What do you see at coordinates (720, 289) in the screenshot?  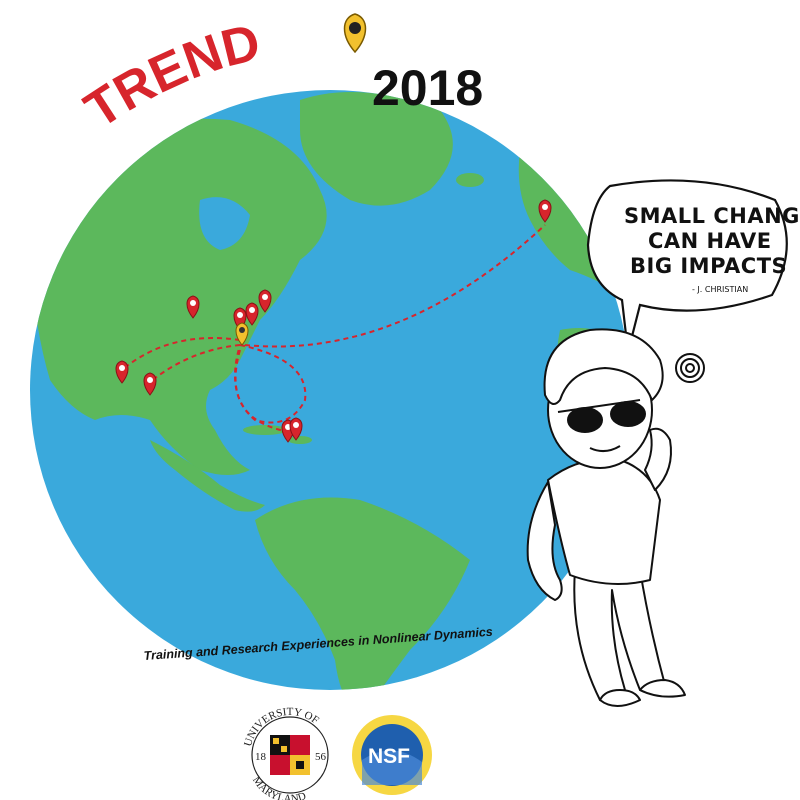 I see `bubble-attribution: - J. CHRISTIAN` at bounding box center [720, 289].